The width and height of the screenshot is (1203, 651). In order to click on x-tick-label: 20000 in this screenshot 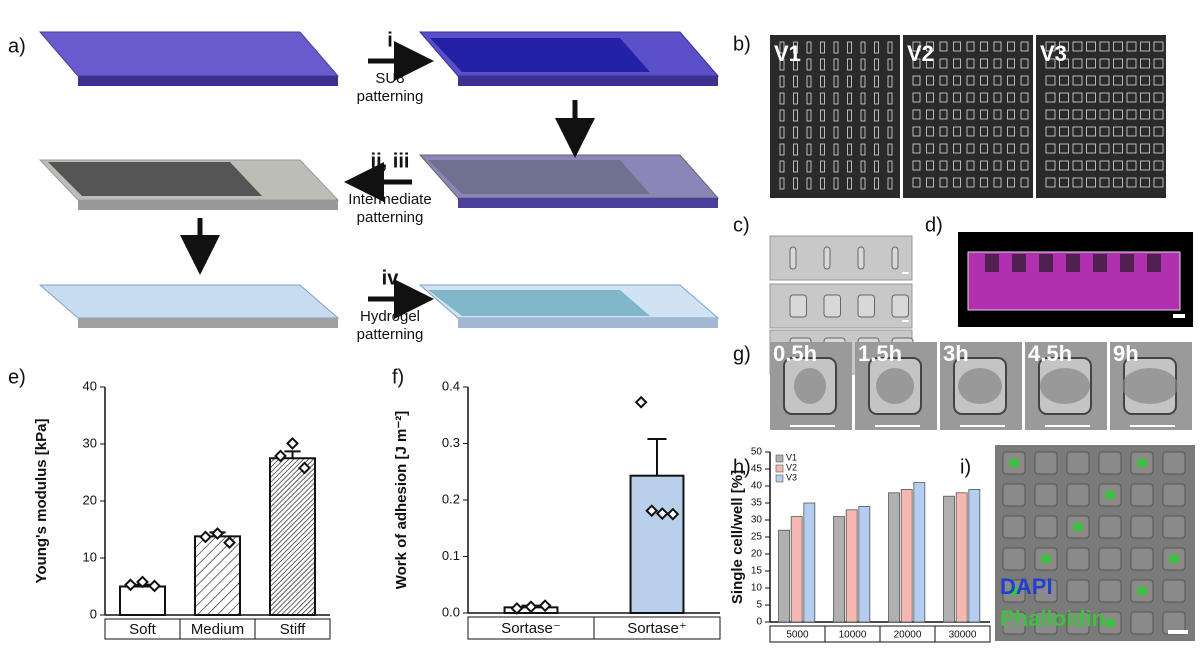, I will do `click(908, 635)`.